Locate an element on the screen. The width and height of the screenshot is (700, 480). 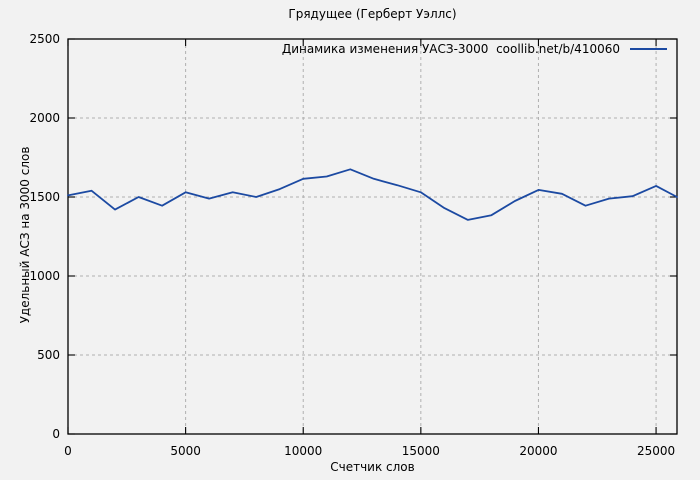
y-tick-label: 500 is located at coordinates (48, 355).